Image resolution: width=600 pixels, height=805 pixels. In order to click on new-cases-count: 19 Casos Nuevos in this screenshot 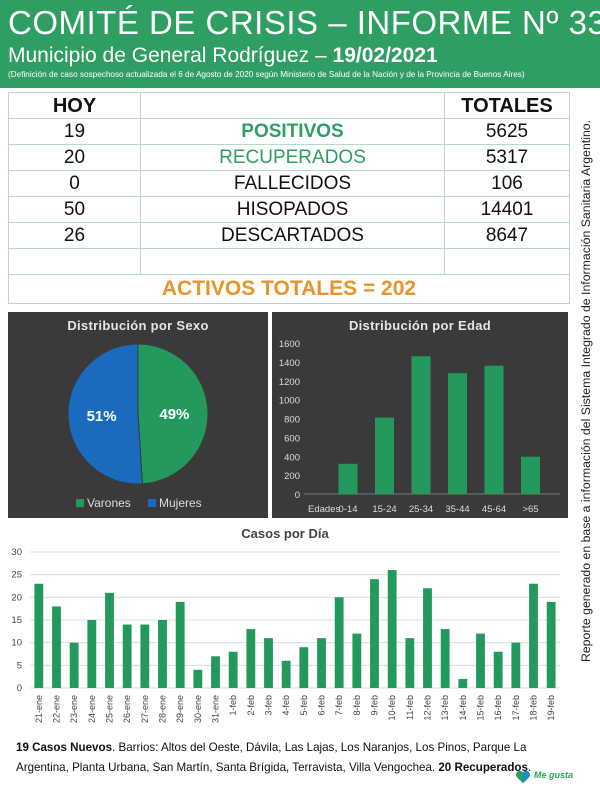, I will do `click(64, 747)`.